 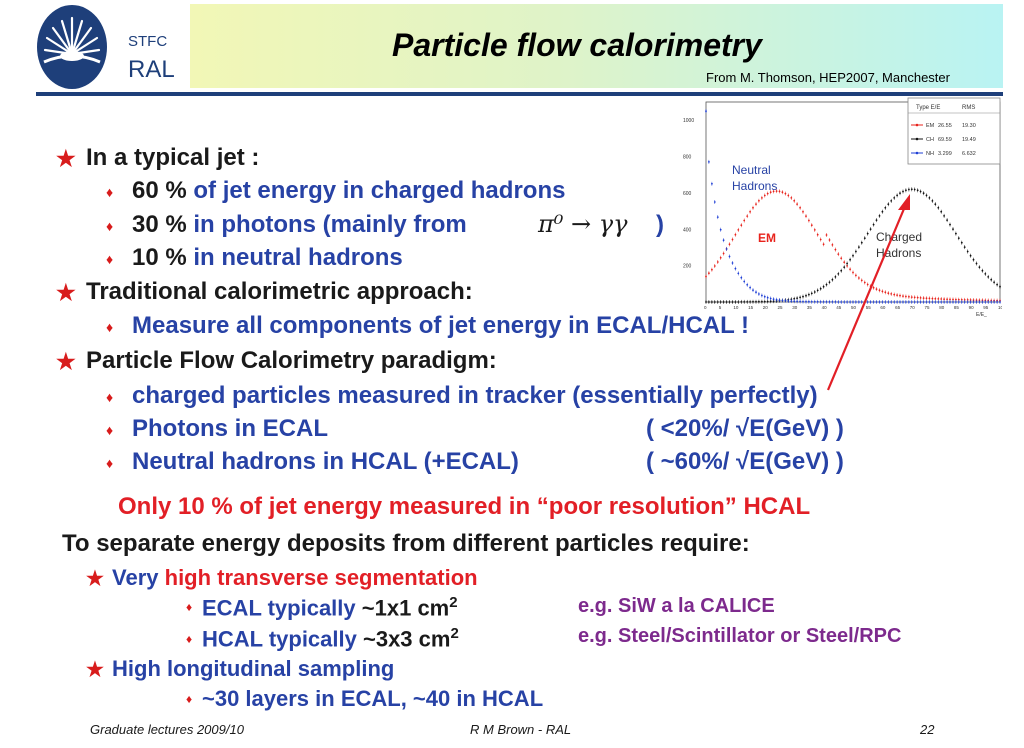 I want to click on plot-xlabel: E/E_, so click(x=981, y=315).